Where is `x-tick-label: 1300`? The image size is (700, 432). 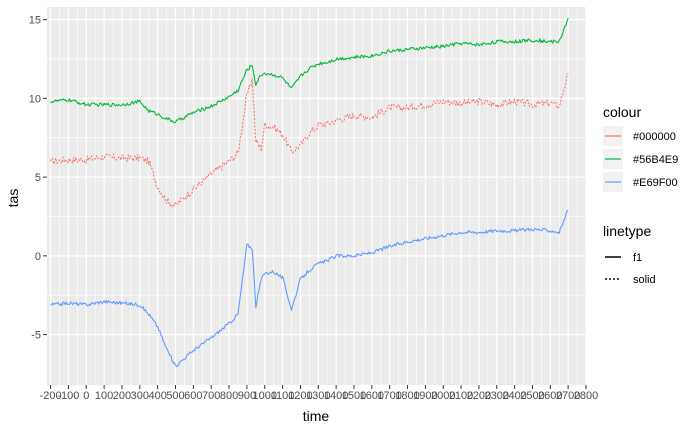
x-tick-label: 1300 is located at coordinates (318, 396).